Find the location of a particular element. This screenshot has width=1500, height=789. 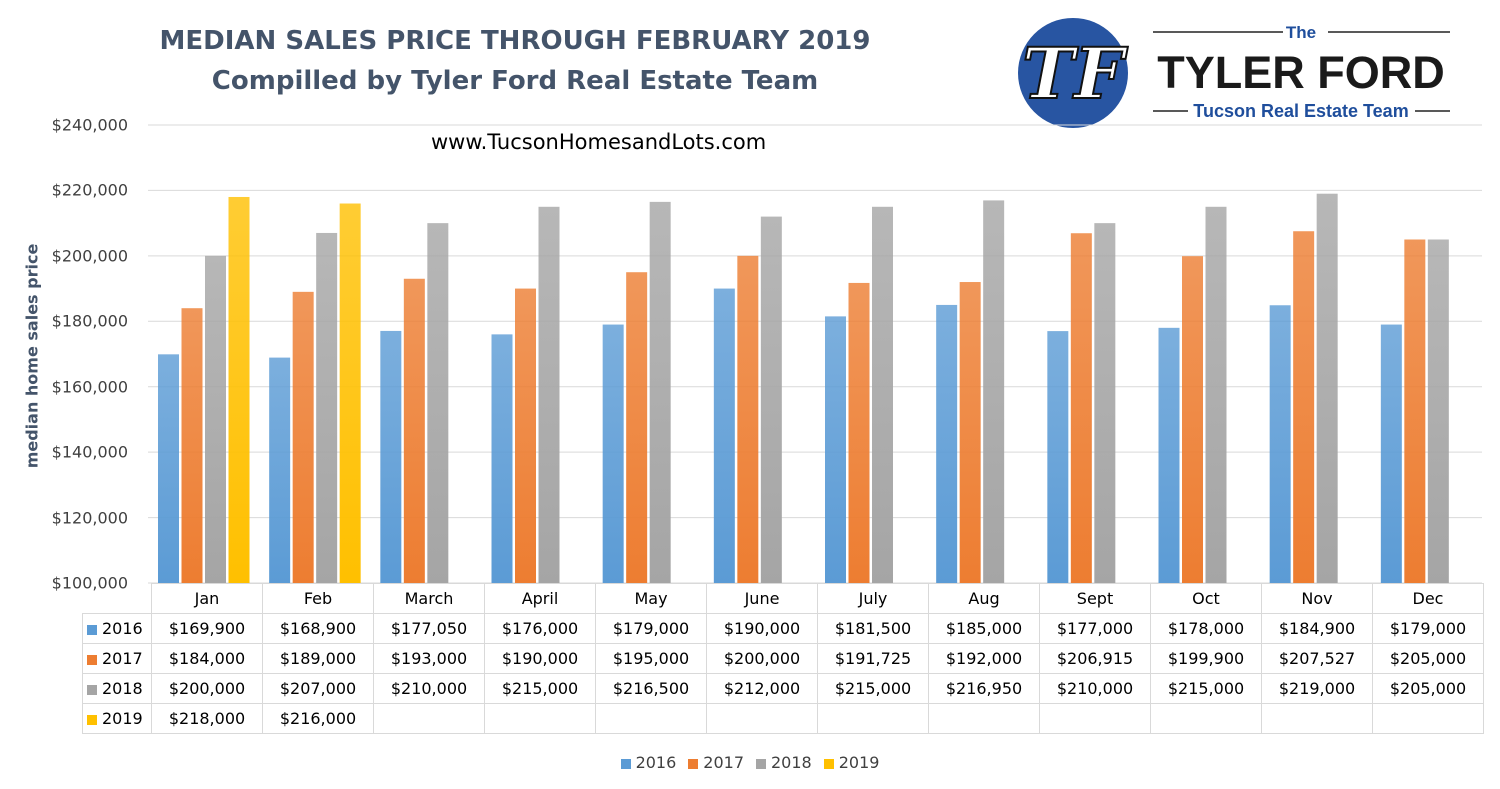

bar-2018-feb is located at coordinates (327, 407).